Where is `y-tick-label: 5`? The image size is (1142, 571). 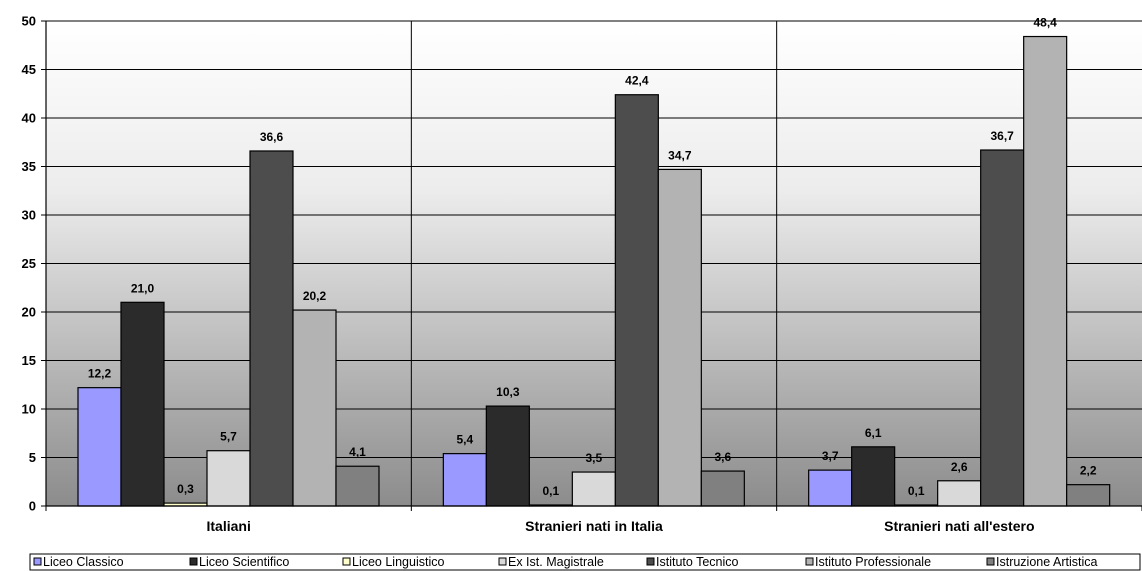
y-tick-label: 5 is located at coordinates (32, 457).